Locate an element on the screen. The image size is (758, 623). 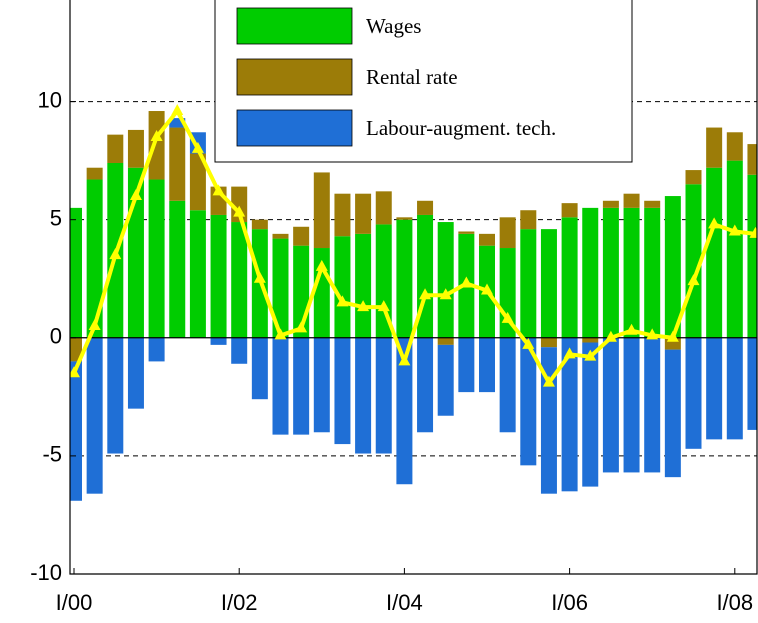
legend-label: Rental rate is located at coordinates (412, 77).